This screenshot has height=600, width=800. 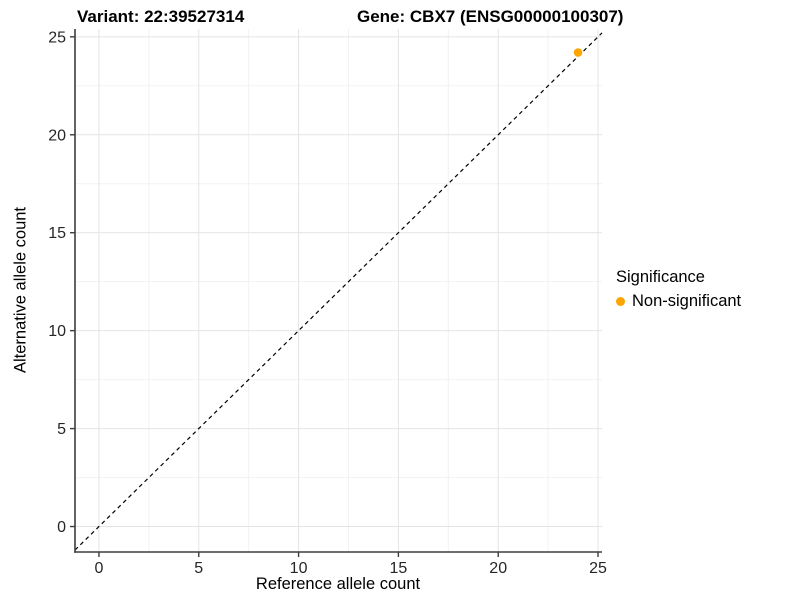 What do you see at coordinates (57, 233) in the screenshot?
I see `y-tick-label: 15` at bounding box center [57, 233].